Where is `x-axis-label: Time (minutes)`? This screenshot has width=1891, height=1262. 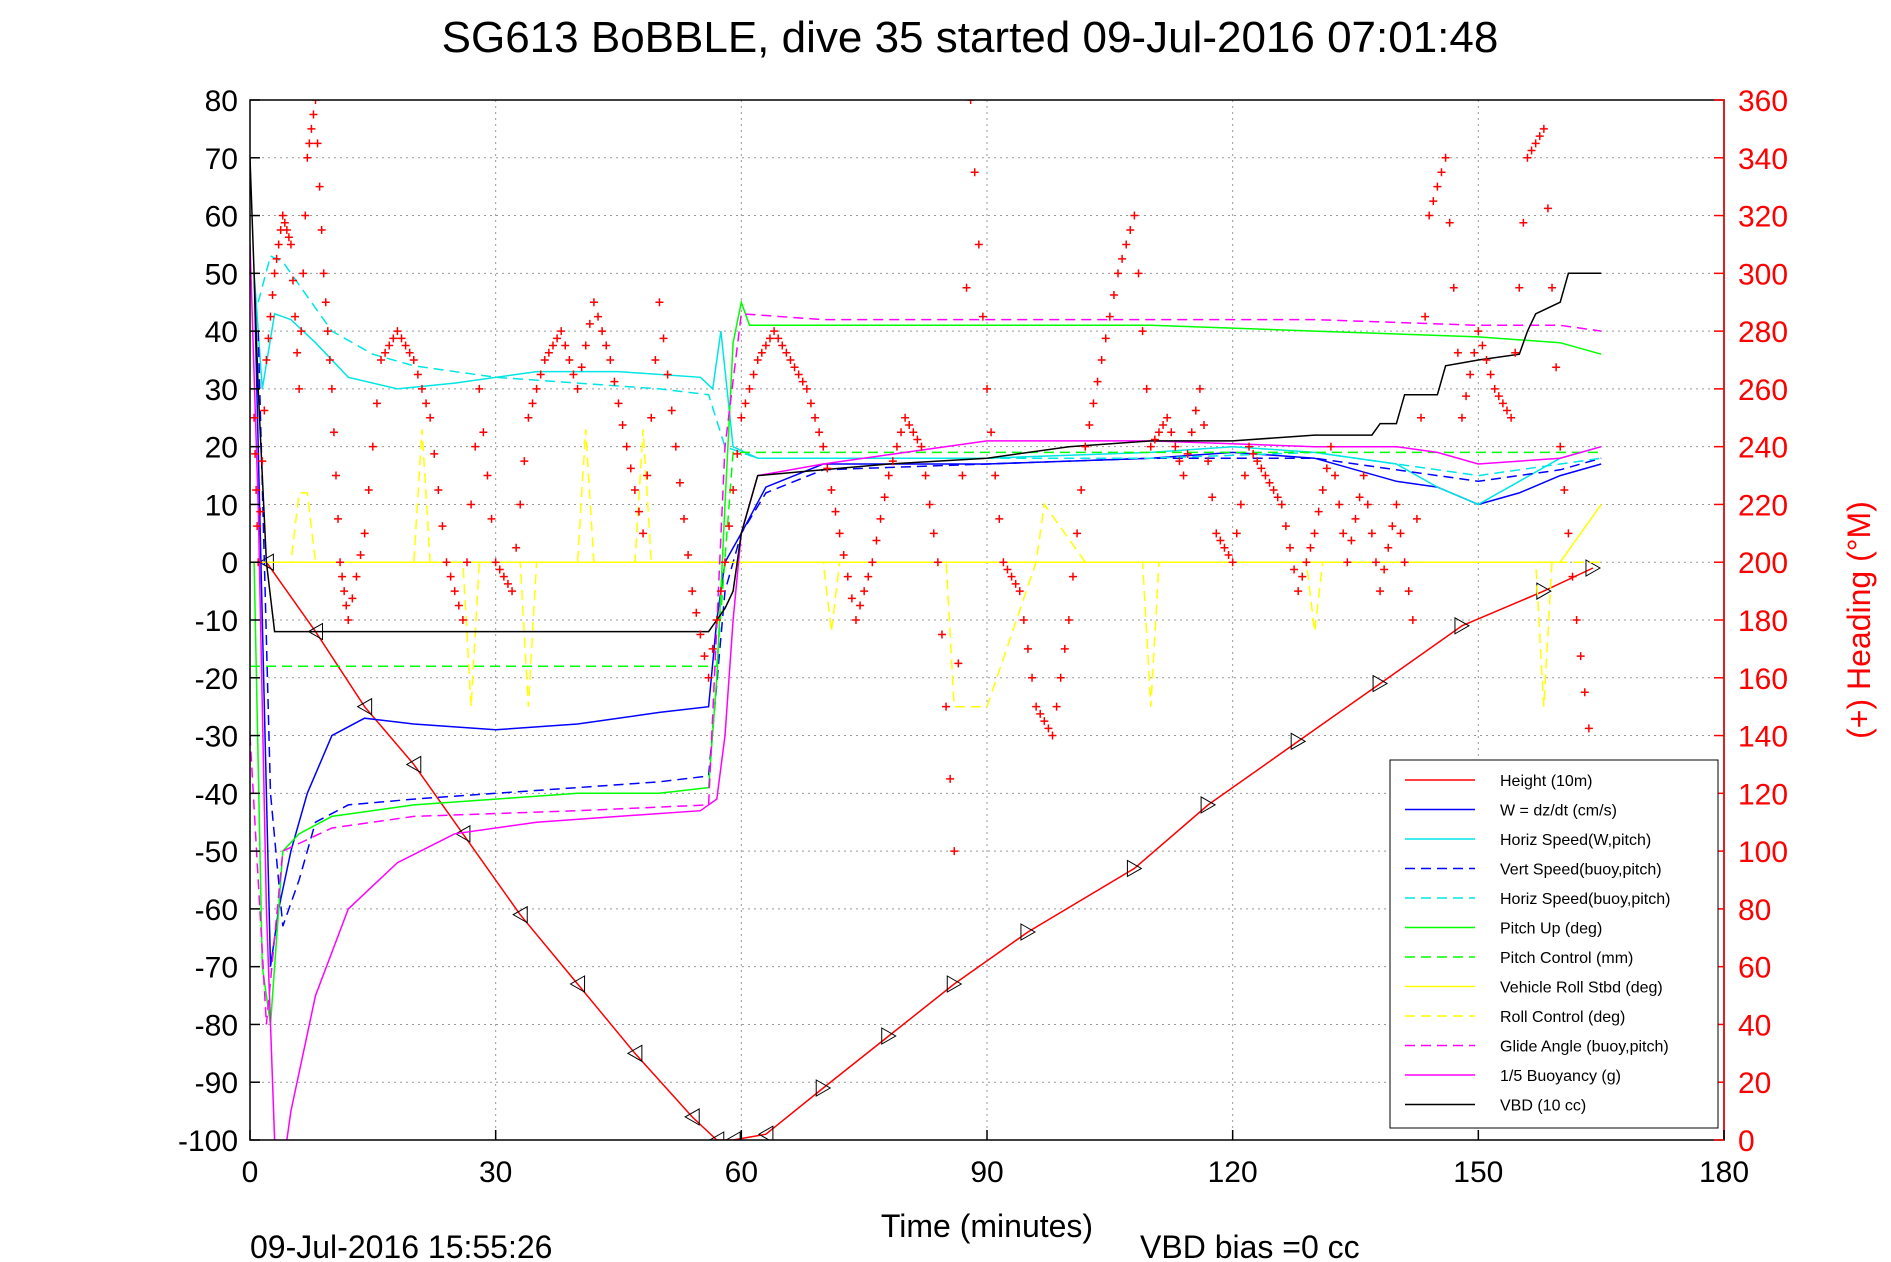
x-axis-label: Time (minutes) is located at coordinates (987, 1226).